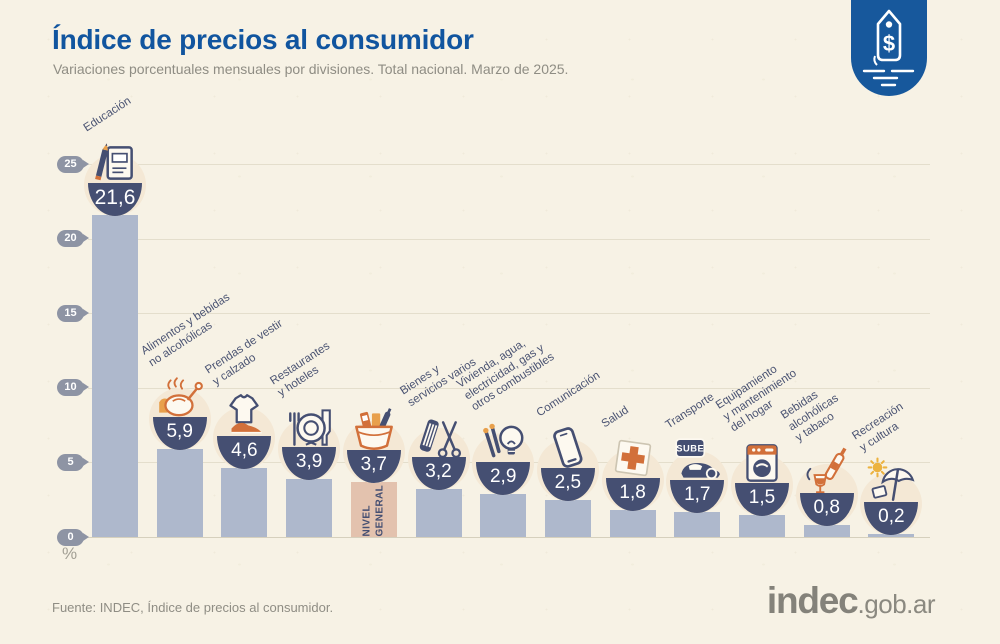 The width and height of the screenshot is (1000, 644). I want to click on value-label: 1,8, so click(632, 493).